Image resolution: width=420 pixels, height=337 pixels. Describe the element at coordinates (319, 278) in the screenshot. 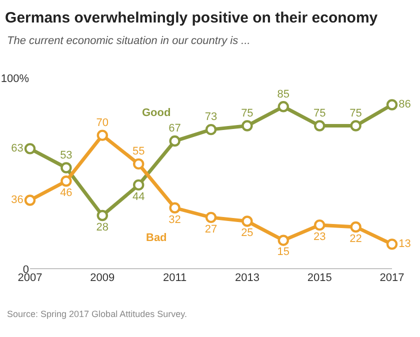

I see `x-tick-label: 2015` at that location.